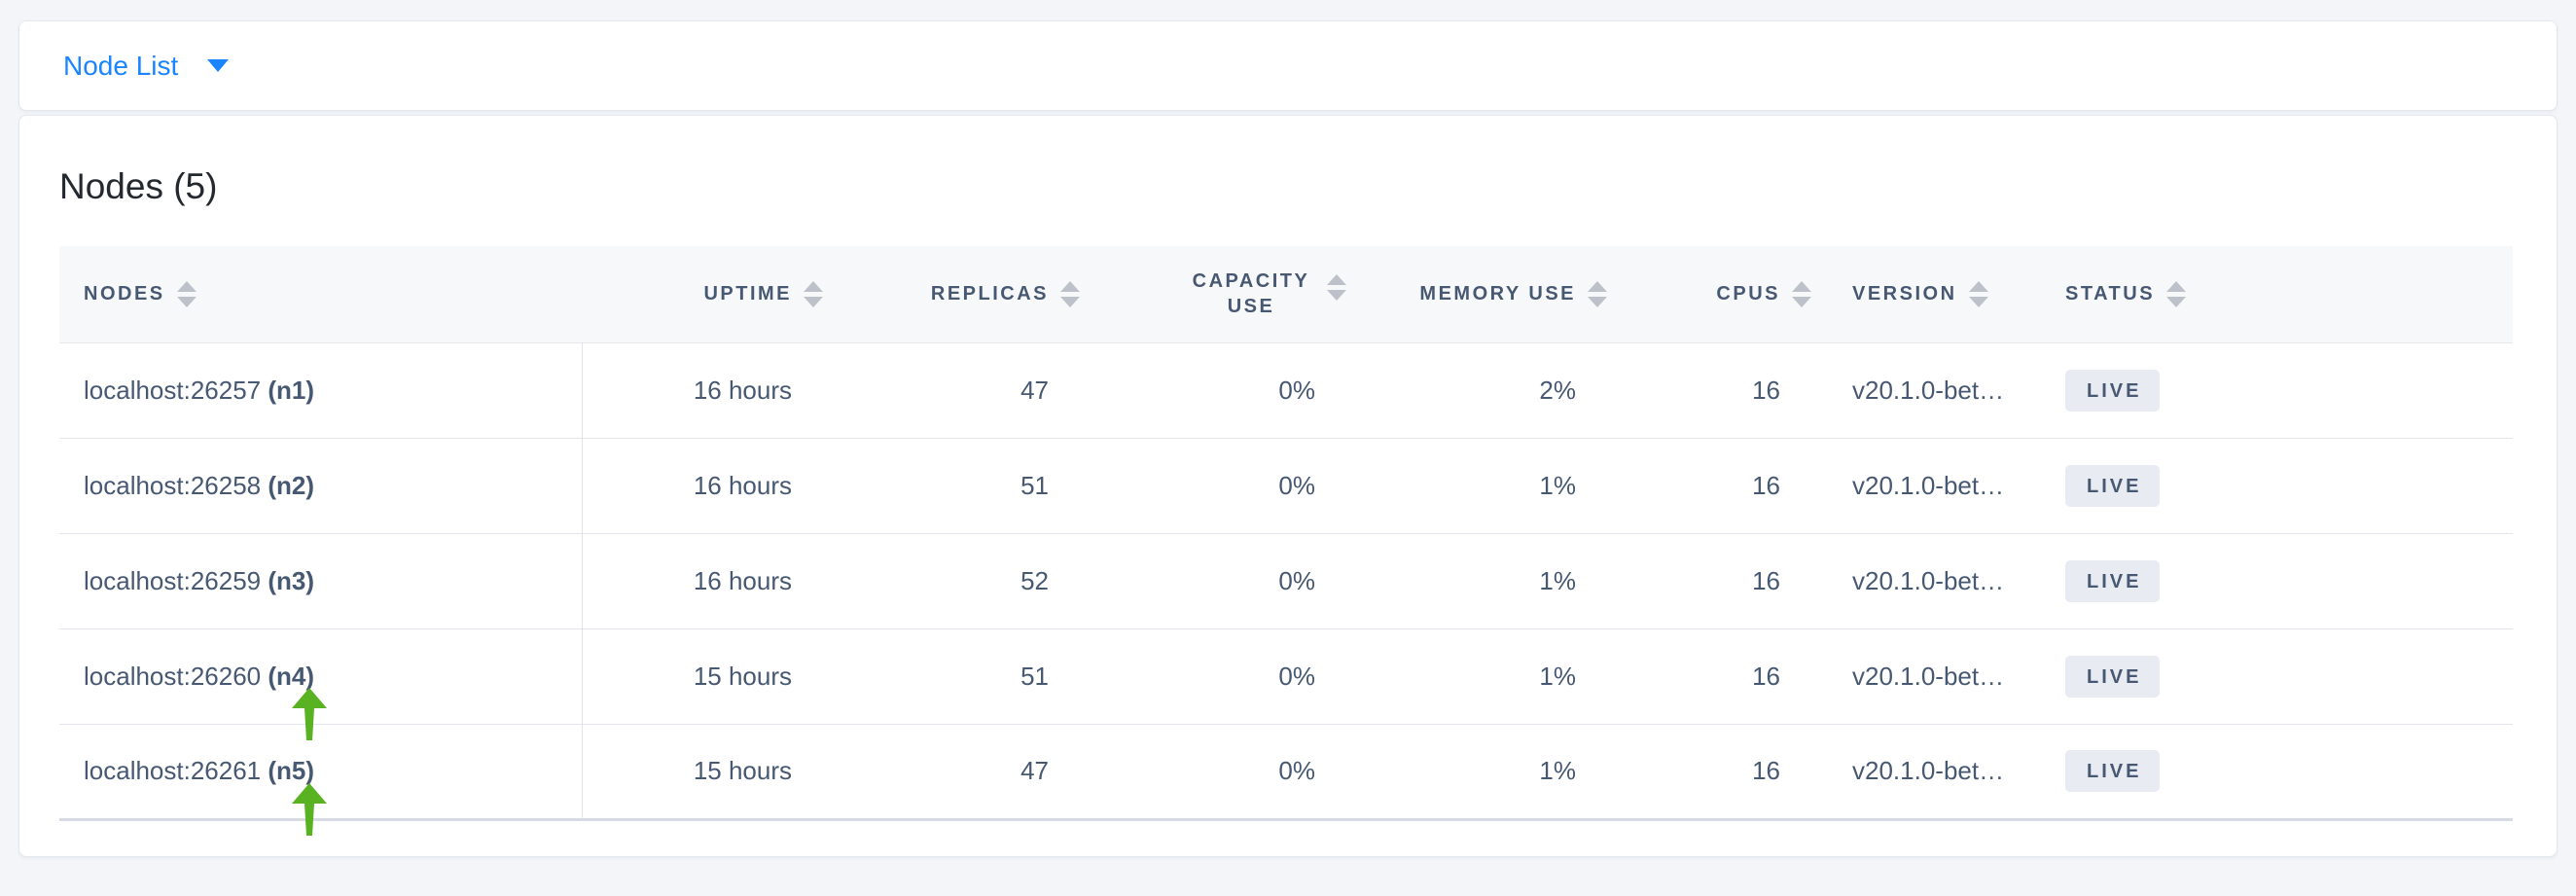 This screenshot has width=2576, height=896. I want to click on table-header-row: NODES UPTIME REPLICAS, so click(1286, 294).